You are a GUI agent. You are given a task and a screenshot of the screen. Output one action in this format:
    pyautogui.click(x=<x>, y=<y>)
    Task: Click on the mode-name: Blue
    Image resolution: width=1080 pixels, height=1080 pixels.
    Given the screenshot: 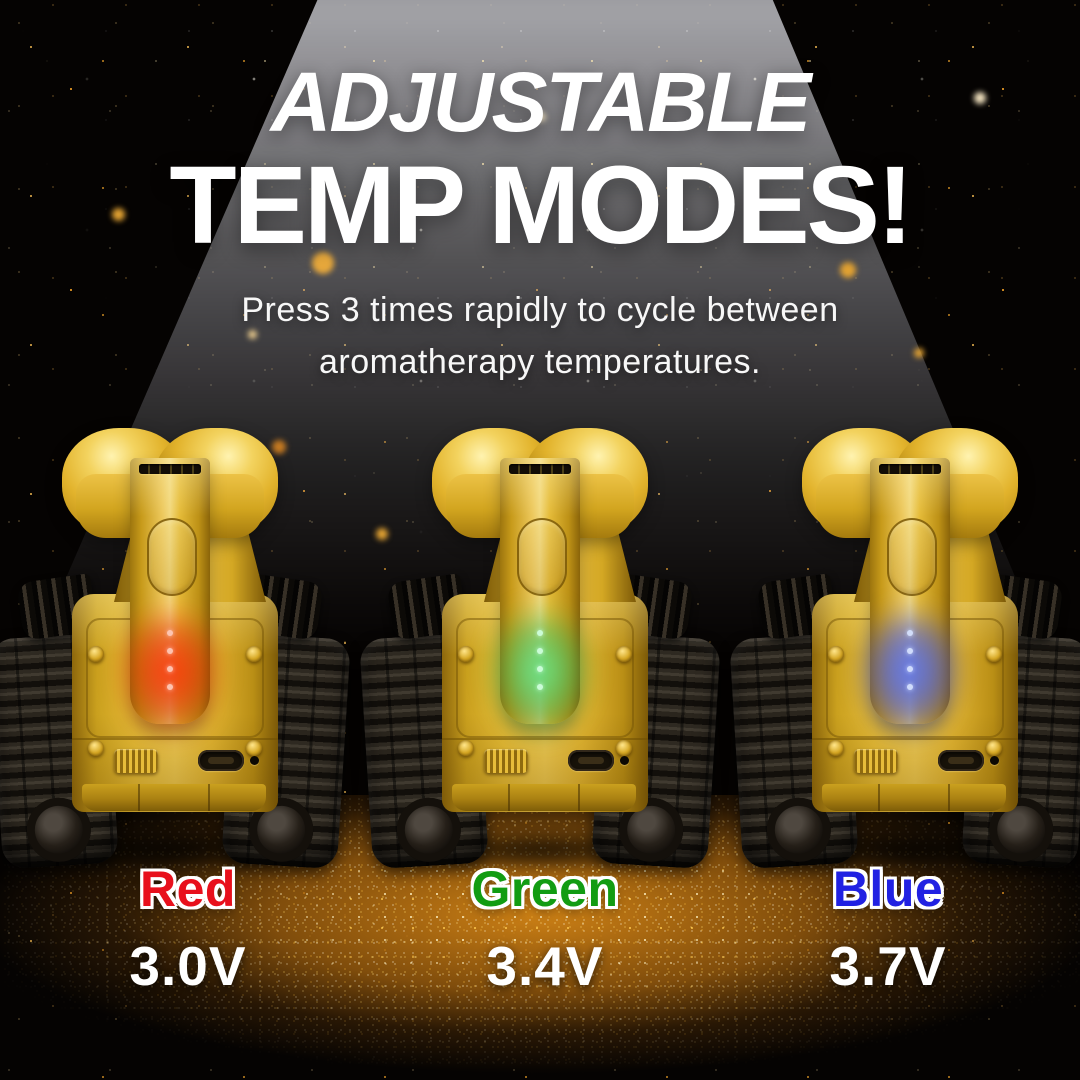 What is the action you would take?
    pyautogui.click(x=888, y=889)
    